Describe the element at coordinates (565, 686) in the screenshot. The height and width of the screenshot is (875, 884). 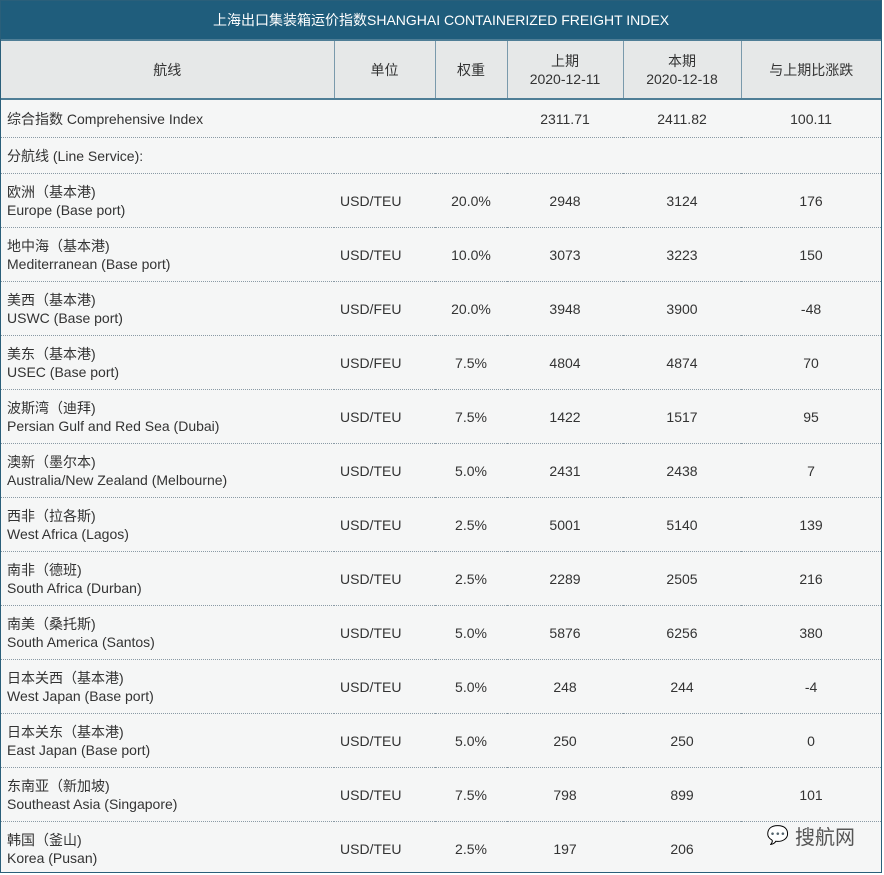
I see `prev-cell: 248` at that location.